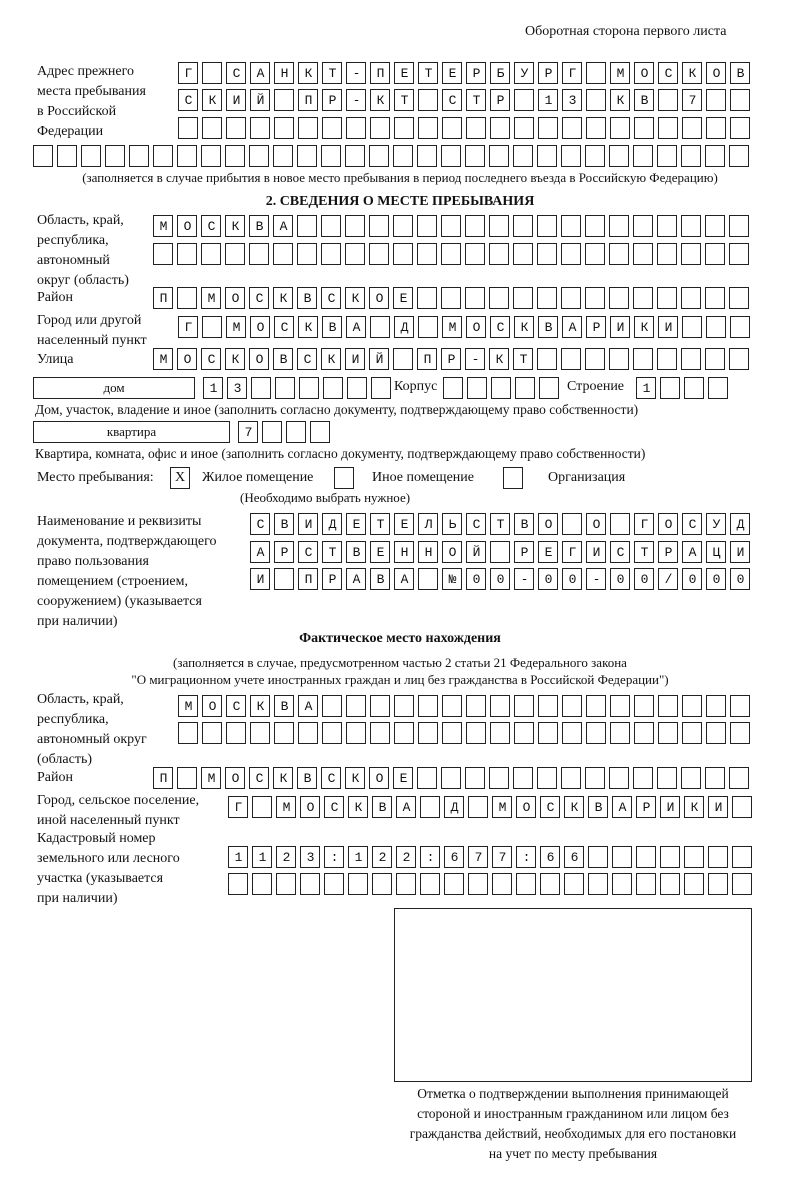  What do you see at coordinates (114, 388) in the screenshot?
I see `house-type-field: дом` at bounding box center [114, 388].